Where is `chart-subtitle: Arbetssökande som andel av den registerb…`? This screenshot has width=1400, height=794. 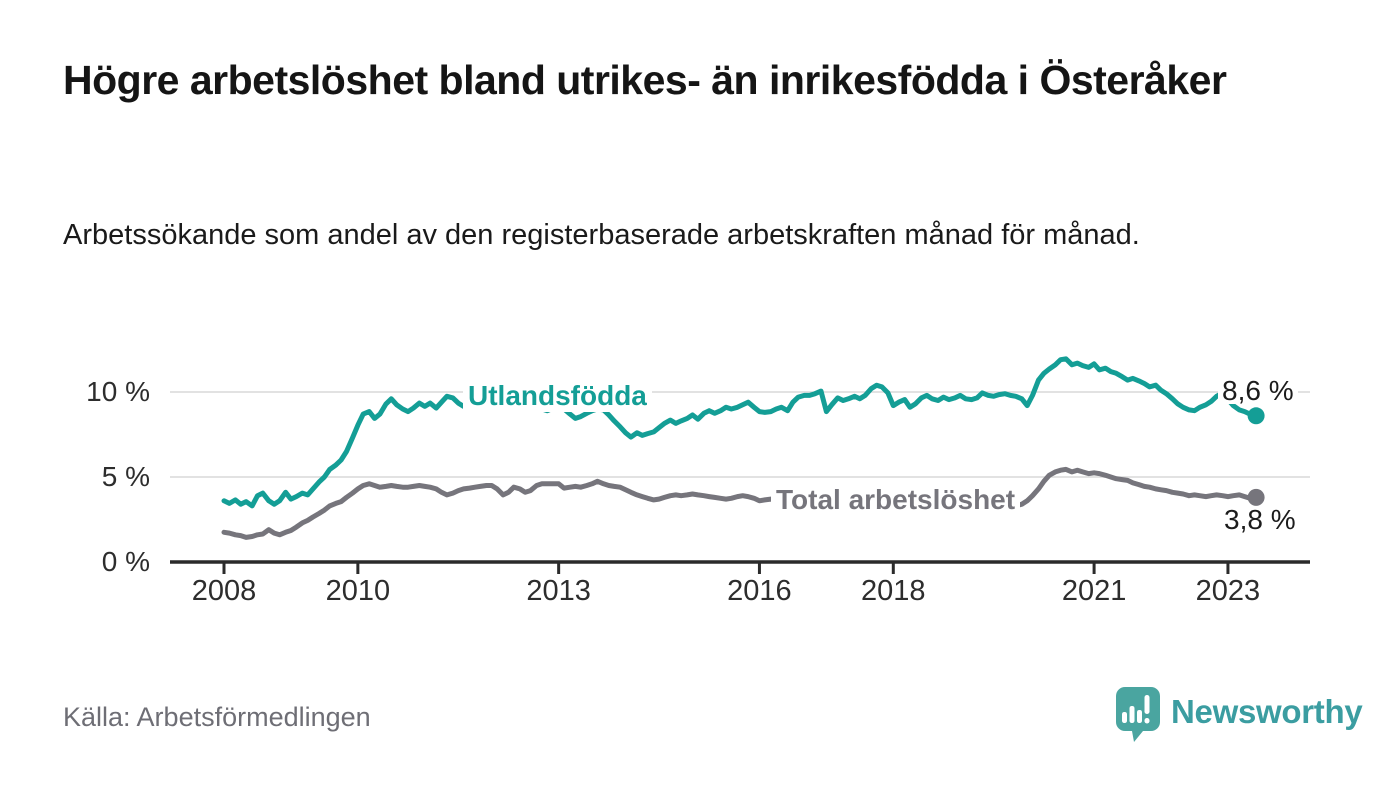 chart-subtitle: Arbetssökande som andel av den registerb… is located at coordinates (601, 235).